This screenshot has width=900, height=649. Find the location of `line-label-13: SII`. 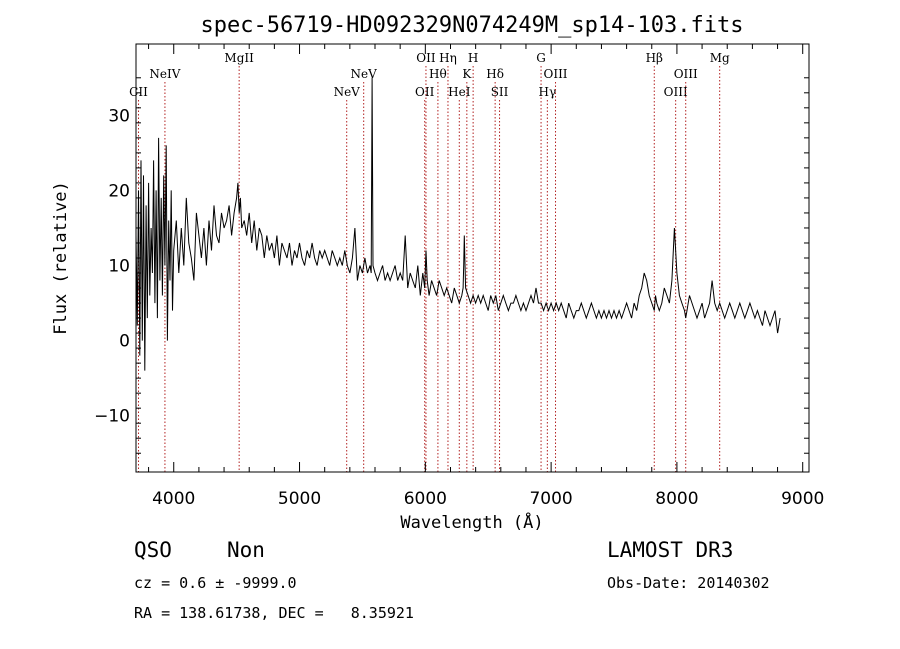

line-label-13: SII is located at coordinates (500, 92).